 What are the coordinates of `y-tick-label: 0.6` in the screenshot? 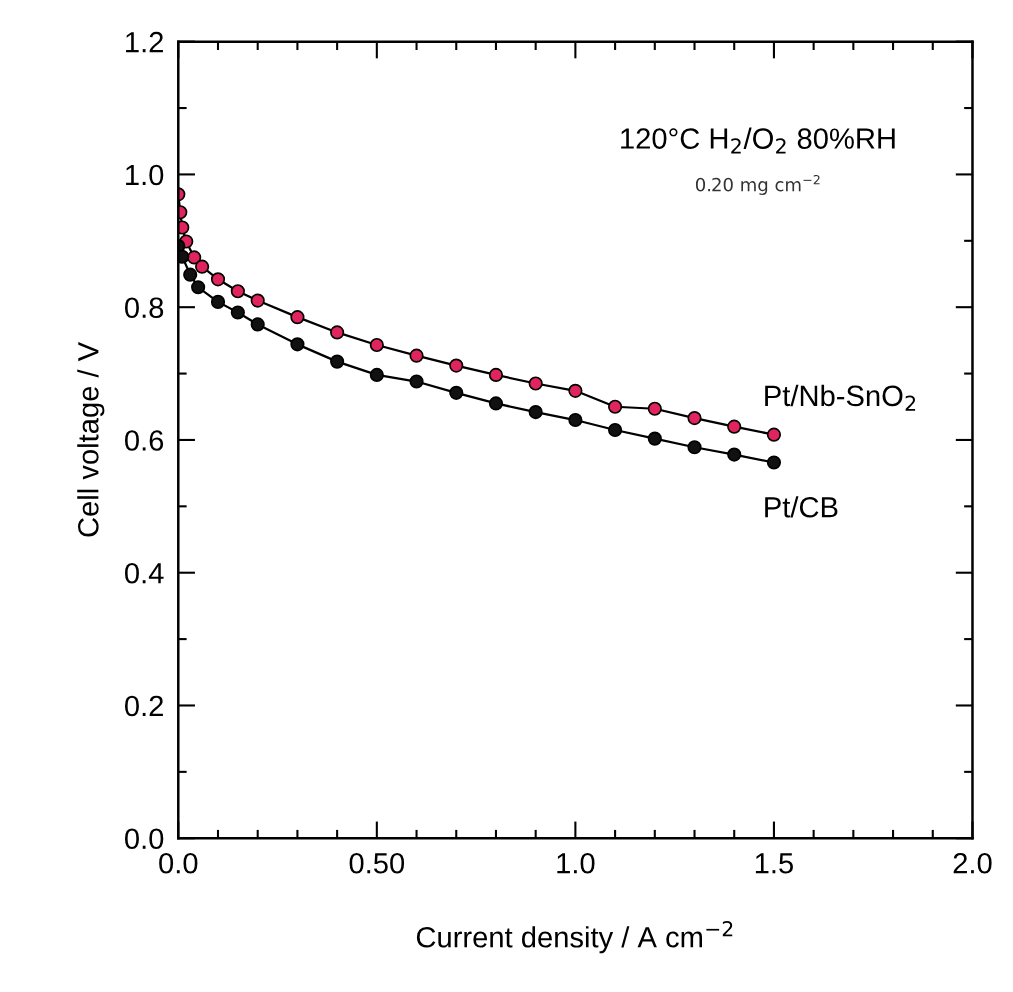 It's located at (144, 440).